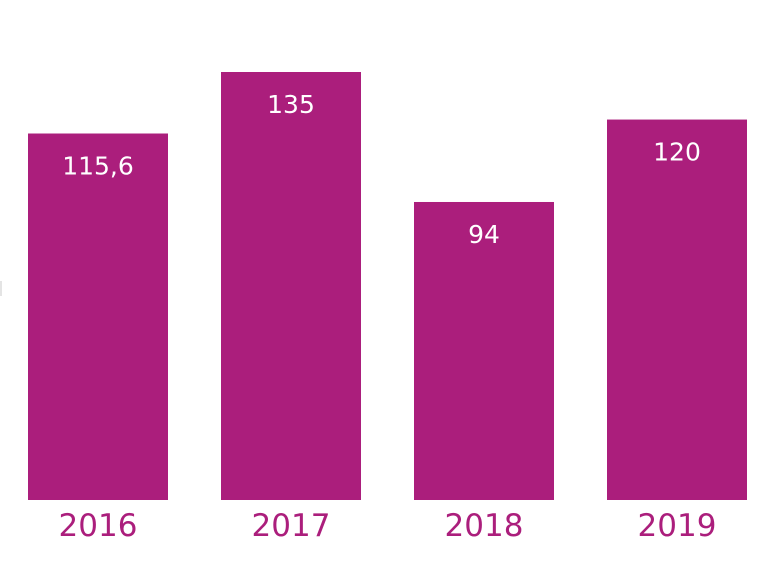  Describe the element at coordinates (484, 526) in the screenshot. I see `x-tick-label-2018: 2018` at that location.